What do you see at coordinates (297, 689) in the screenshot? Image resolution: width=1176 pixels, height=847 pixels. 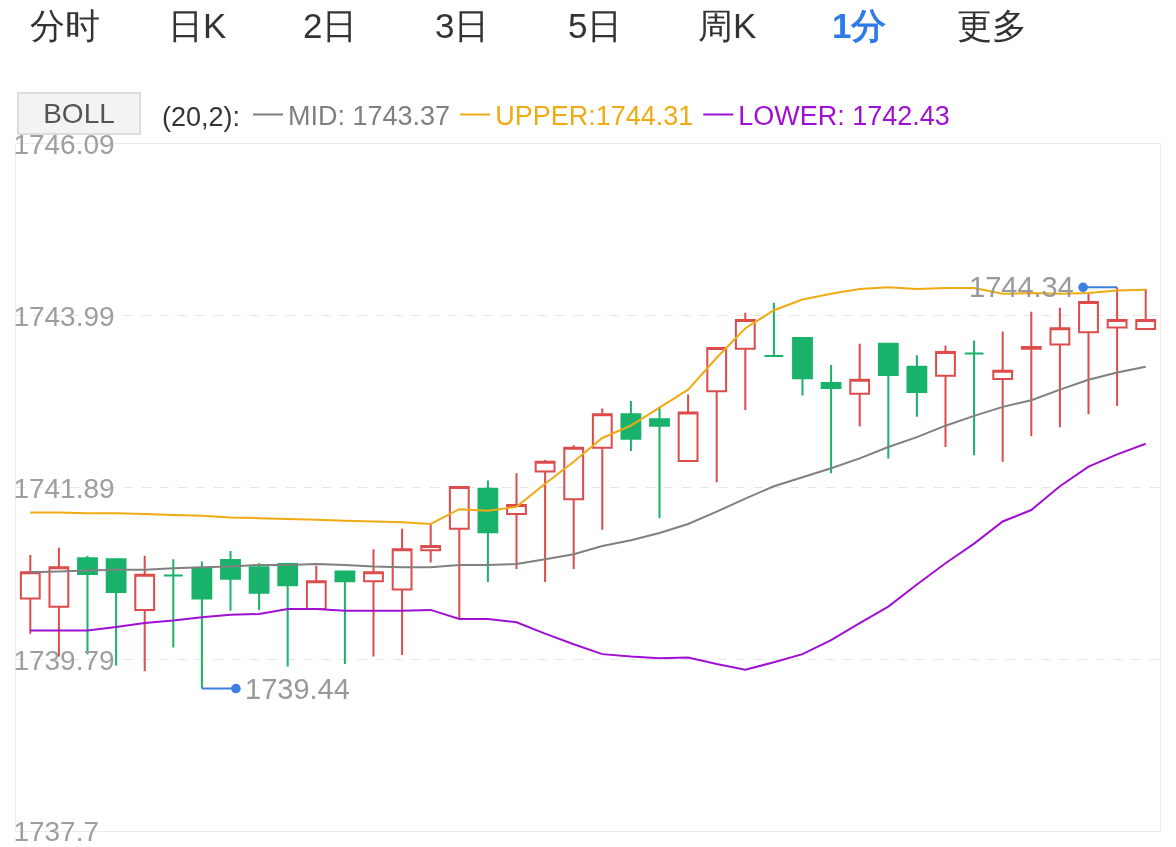 I see `annotation: 1739.44` at bounding box center [297, 689].